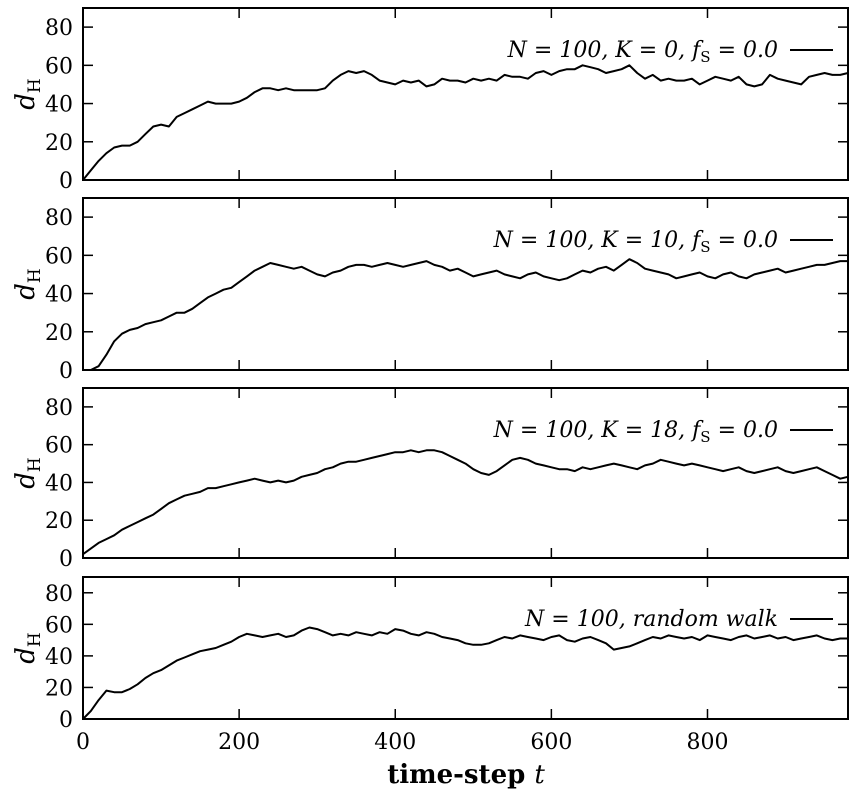 The width and height of the screenshot is (850, 790). Describe the element at coordinates (551, 742) in the screenshot. I see `x-tick-label: 600` at that location.